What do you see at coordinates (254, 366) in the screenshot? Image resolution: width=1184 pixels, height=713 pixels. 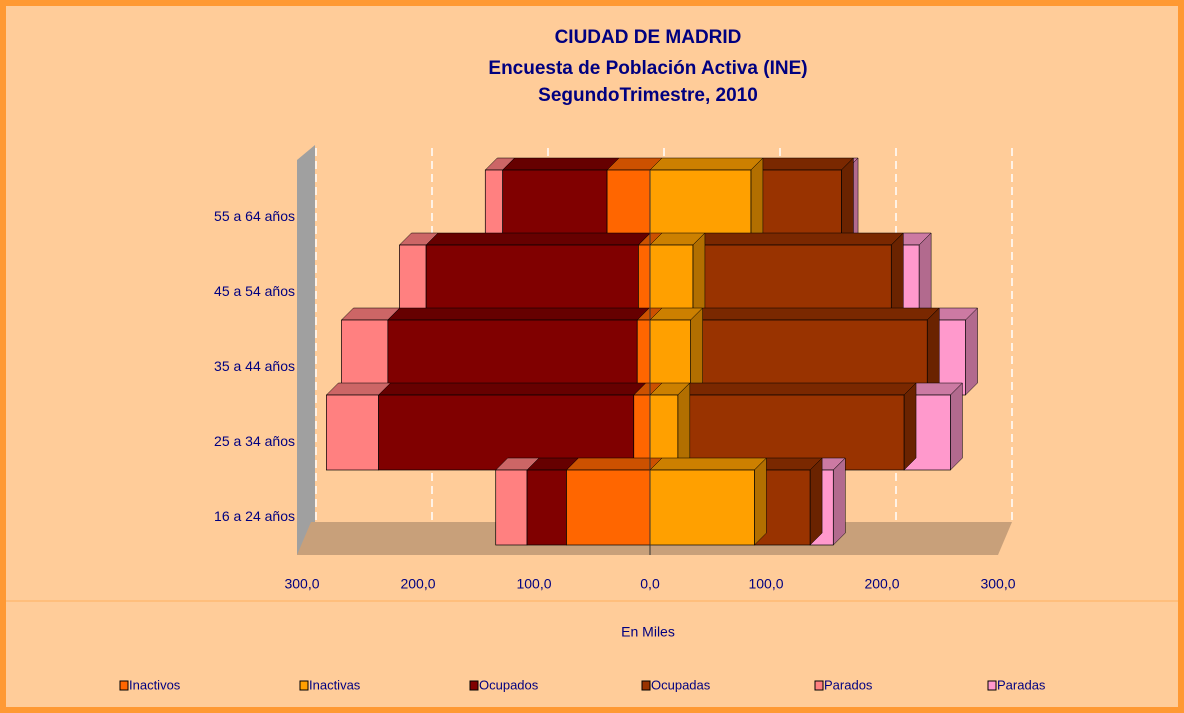 I see `y-tick-label: 35 a 44 años` at bounding box center [254, 366].